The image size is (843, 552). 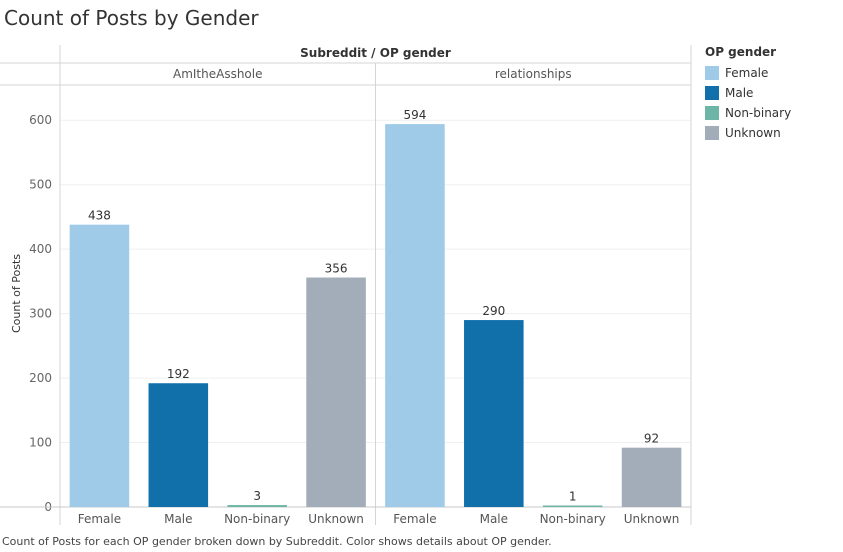 I want to click on data-label: 594, so click(x=414, y=115).